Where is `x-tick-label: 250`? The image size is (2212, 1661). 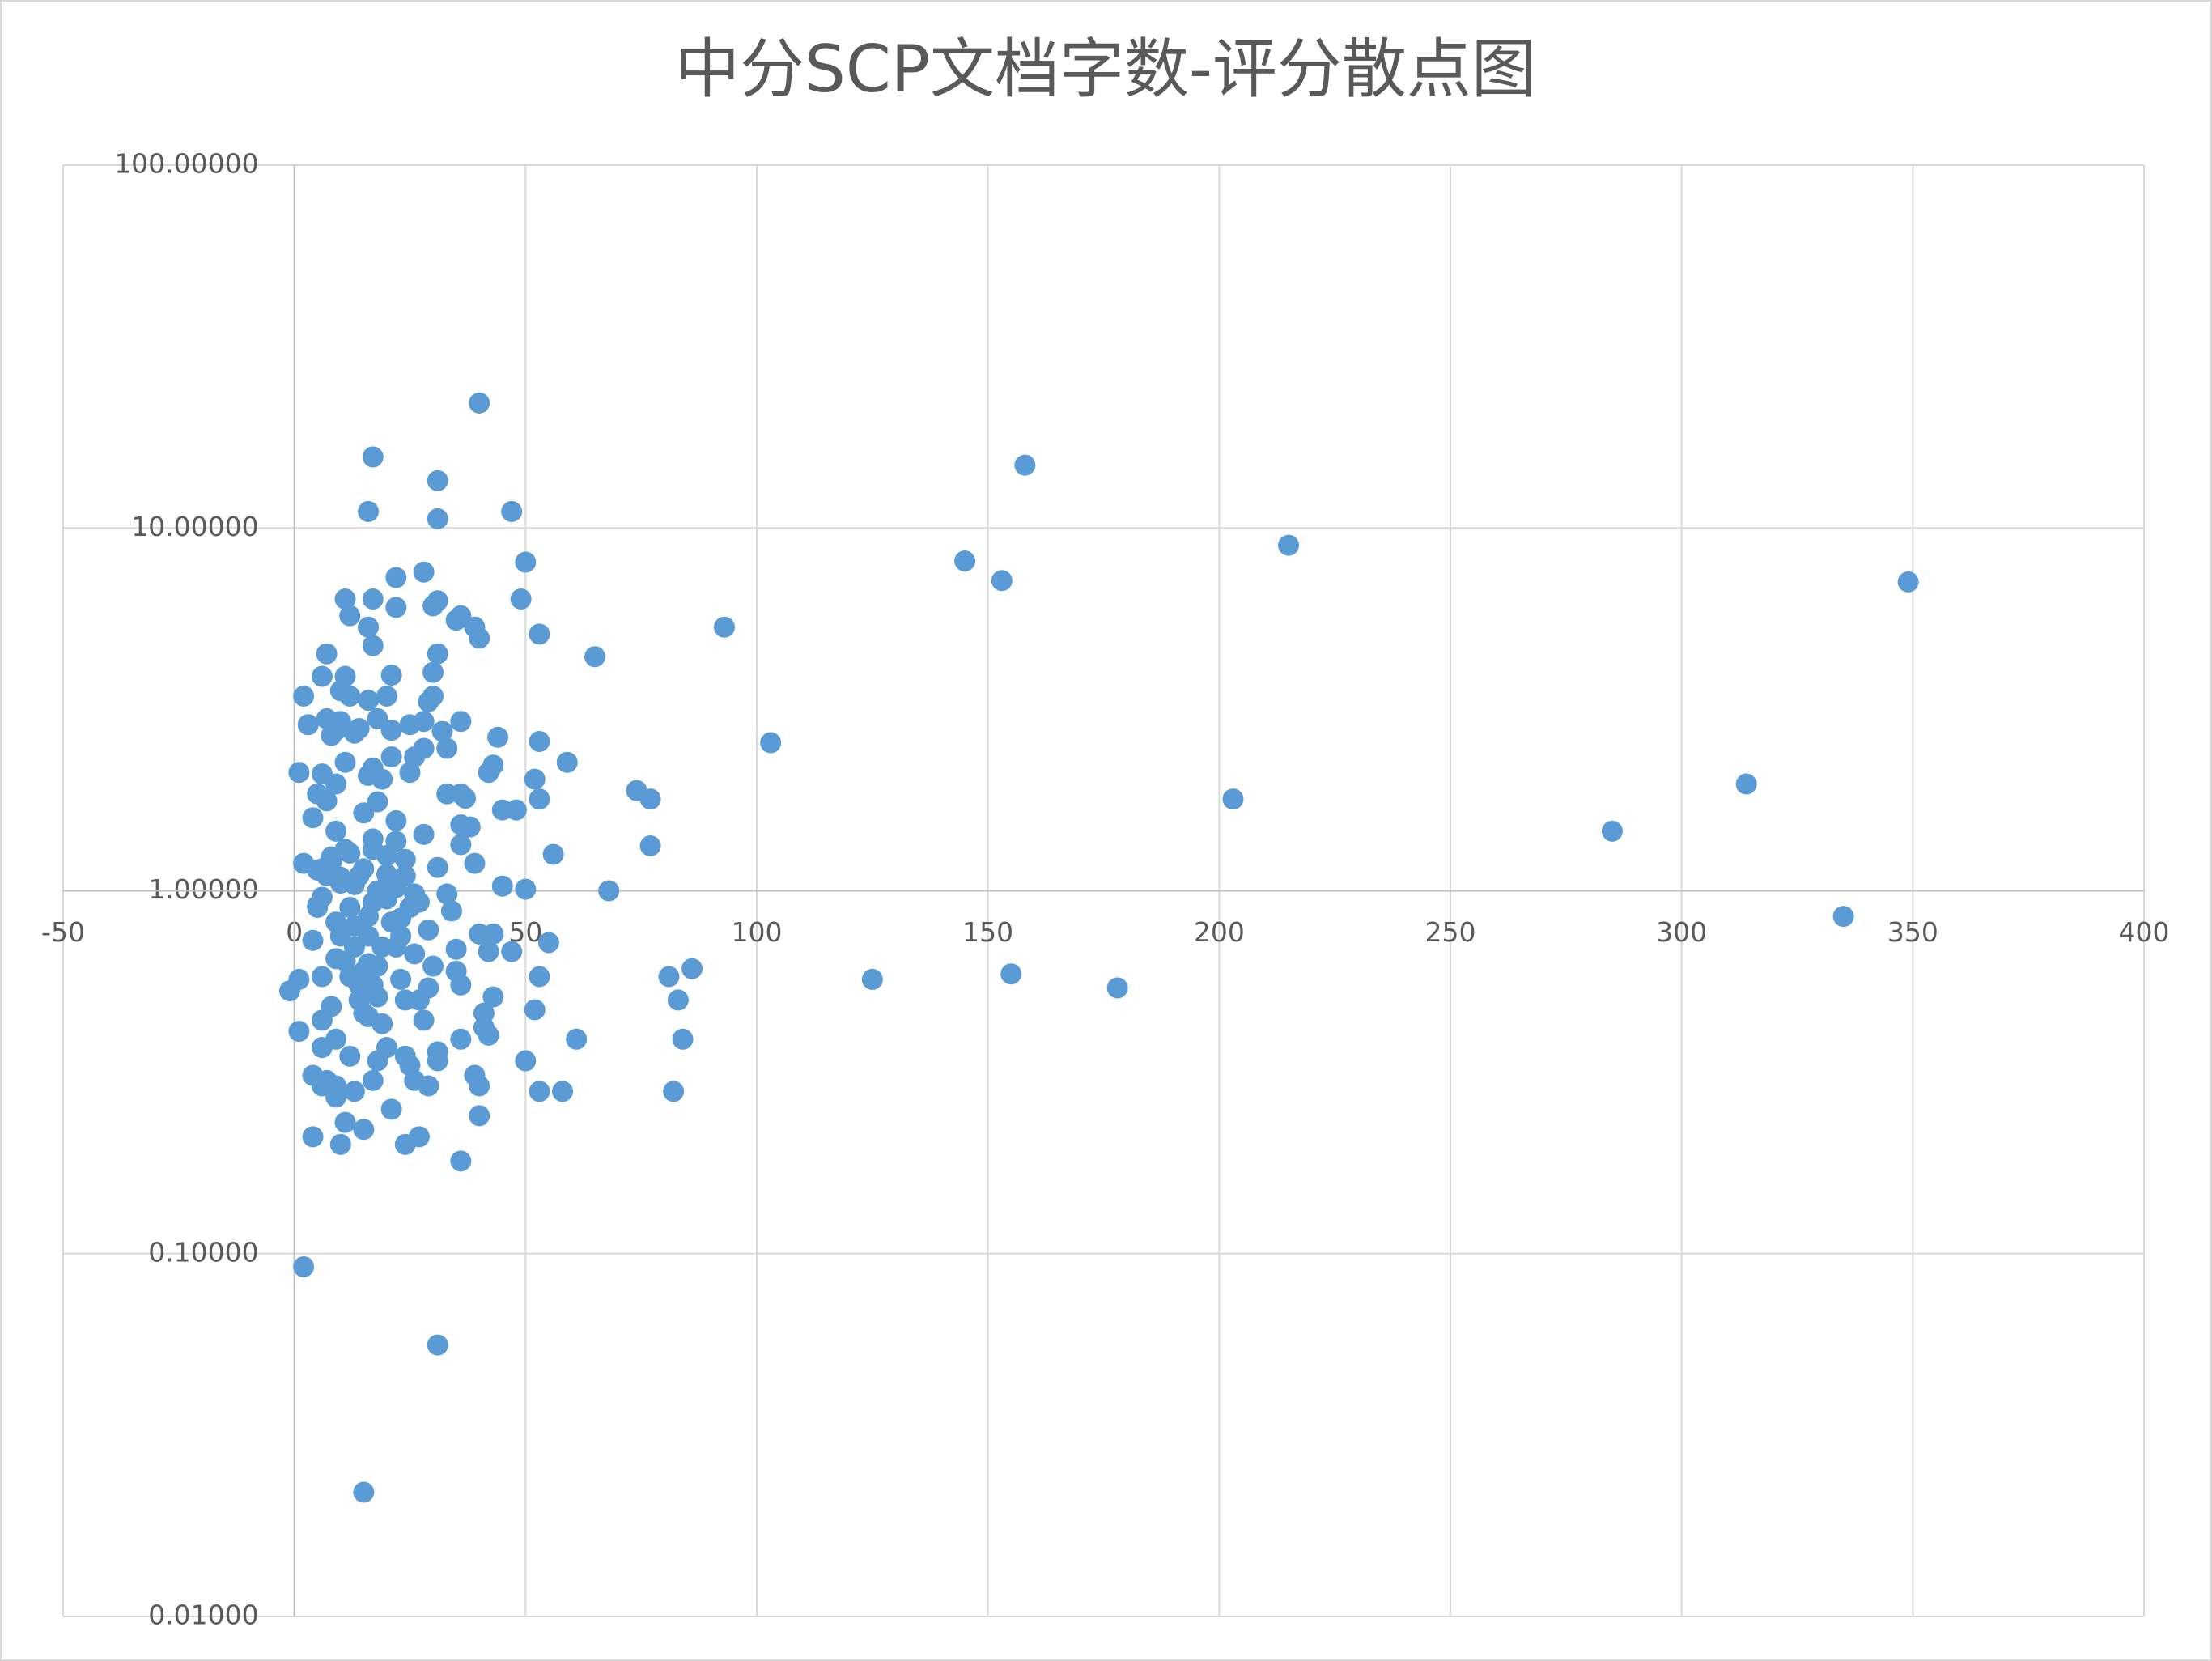 x-tick-label: 250 is located at coordinates (1450, 932).